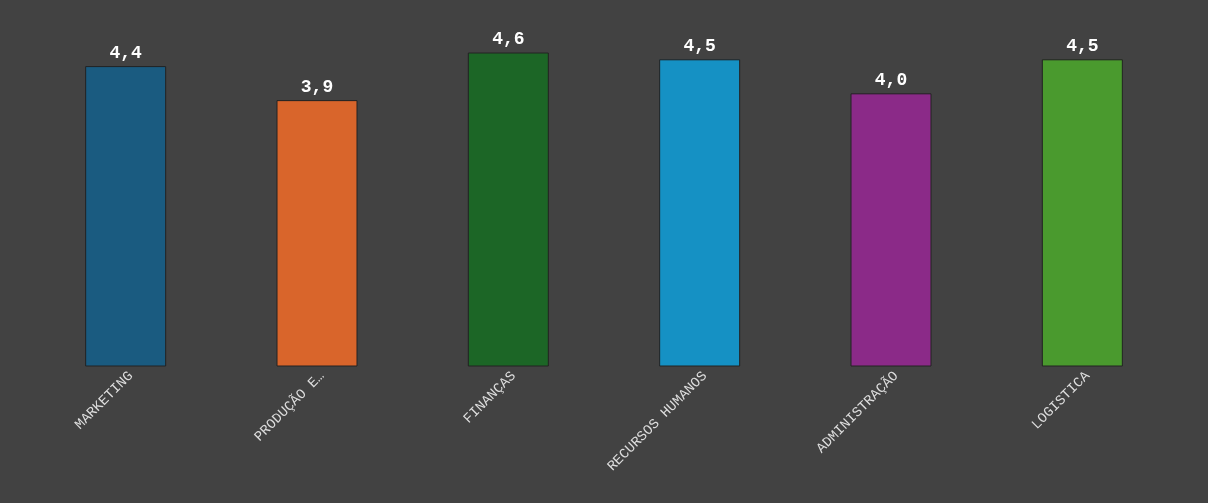  What do you see at coordinates (508, 39) in the screenshot?
I see `data-label: 4,6` at bounding box center [508, 39].